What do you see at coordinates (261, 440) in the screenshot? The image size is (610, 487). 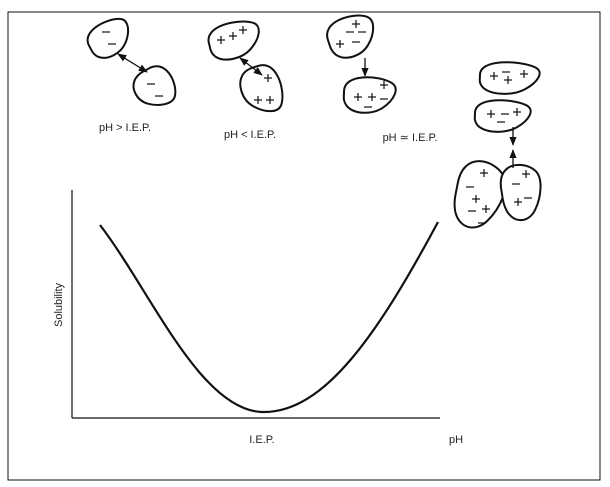 I see `iep-label: I.E.P.` at bounding box center [261, 440].